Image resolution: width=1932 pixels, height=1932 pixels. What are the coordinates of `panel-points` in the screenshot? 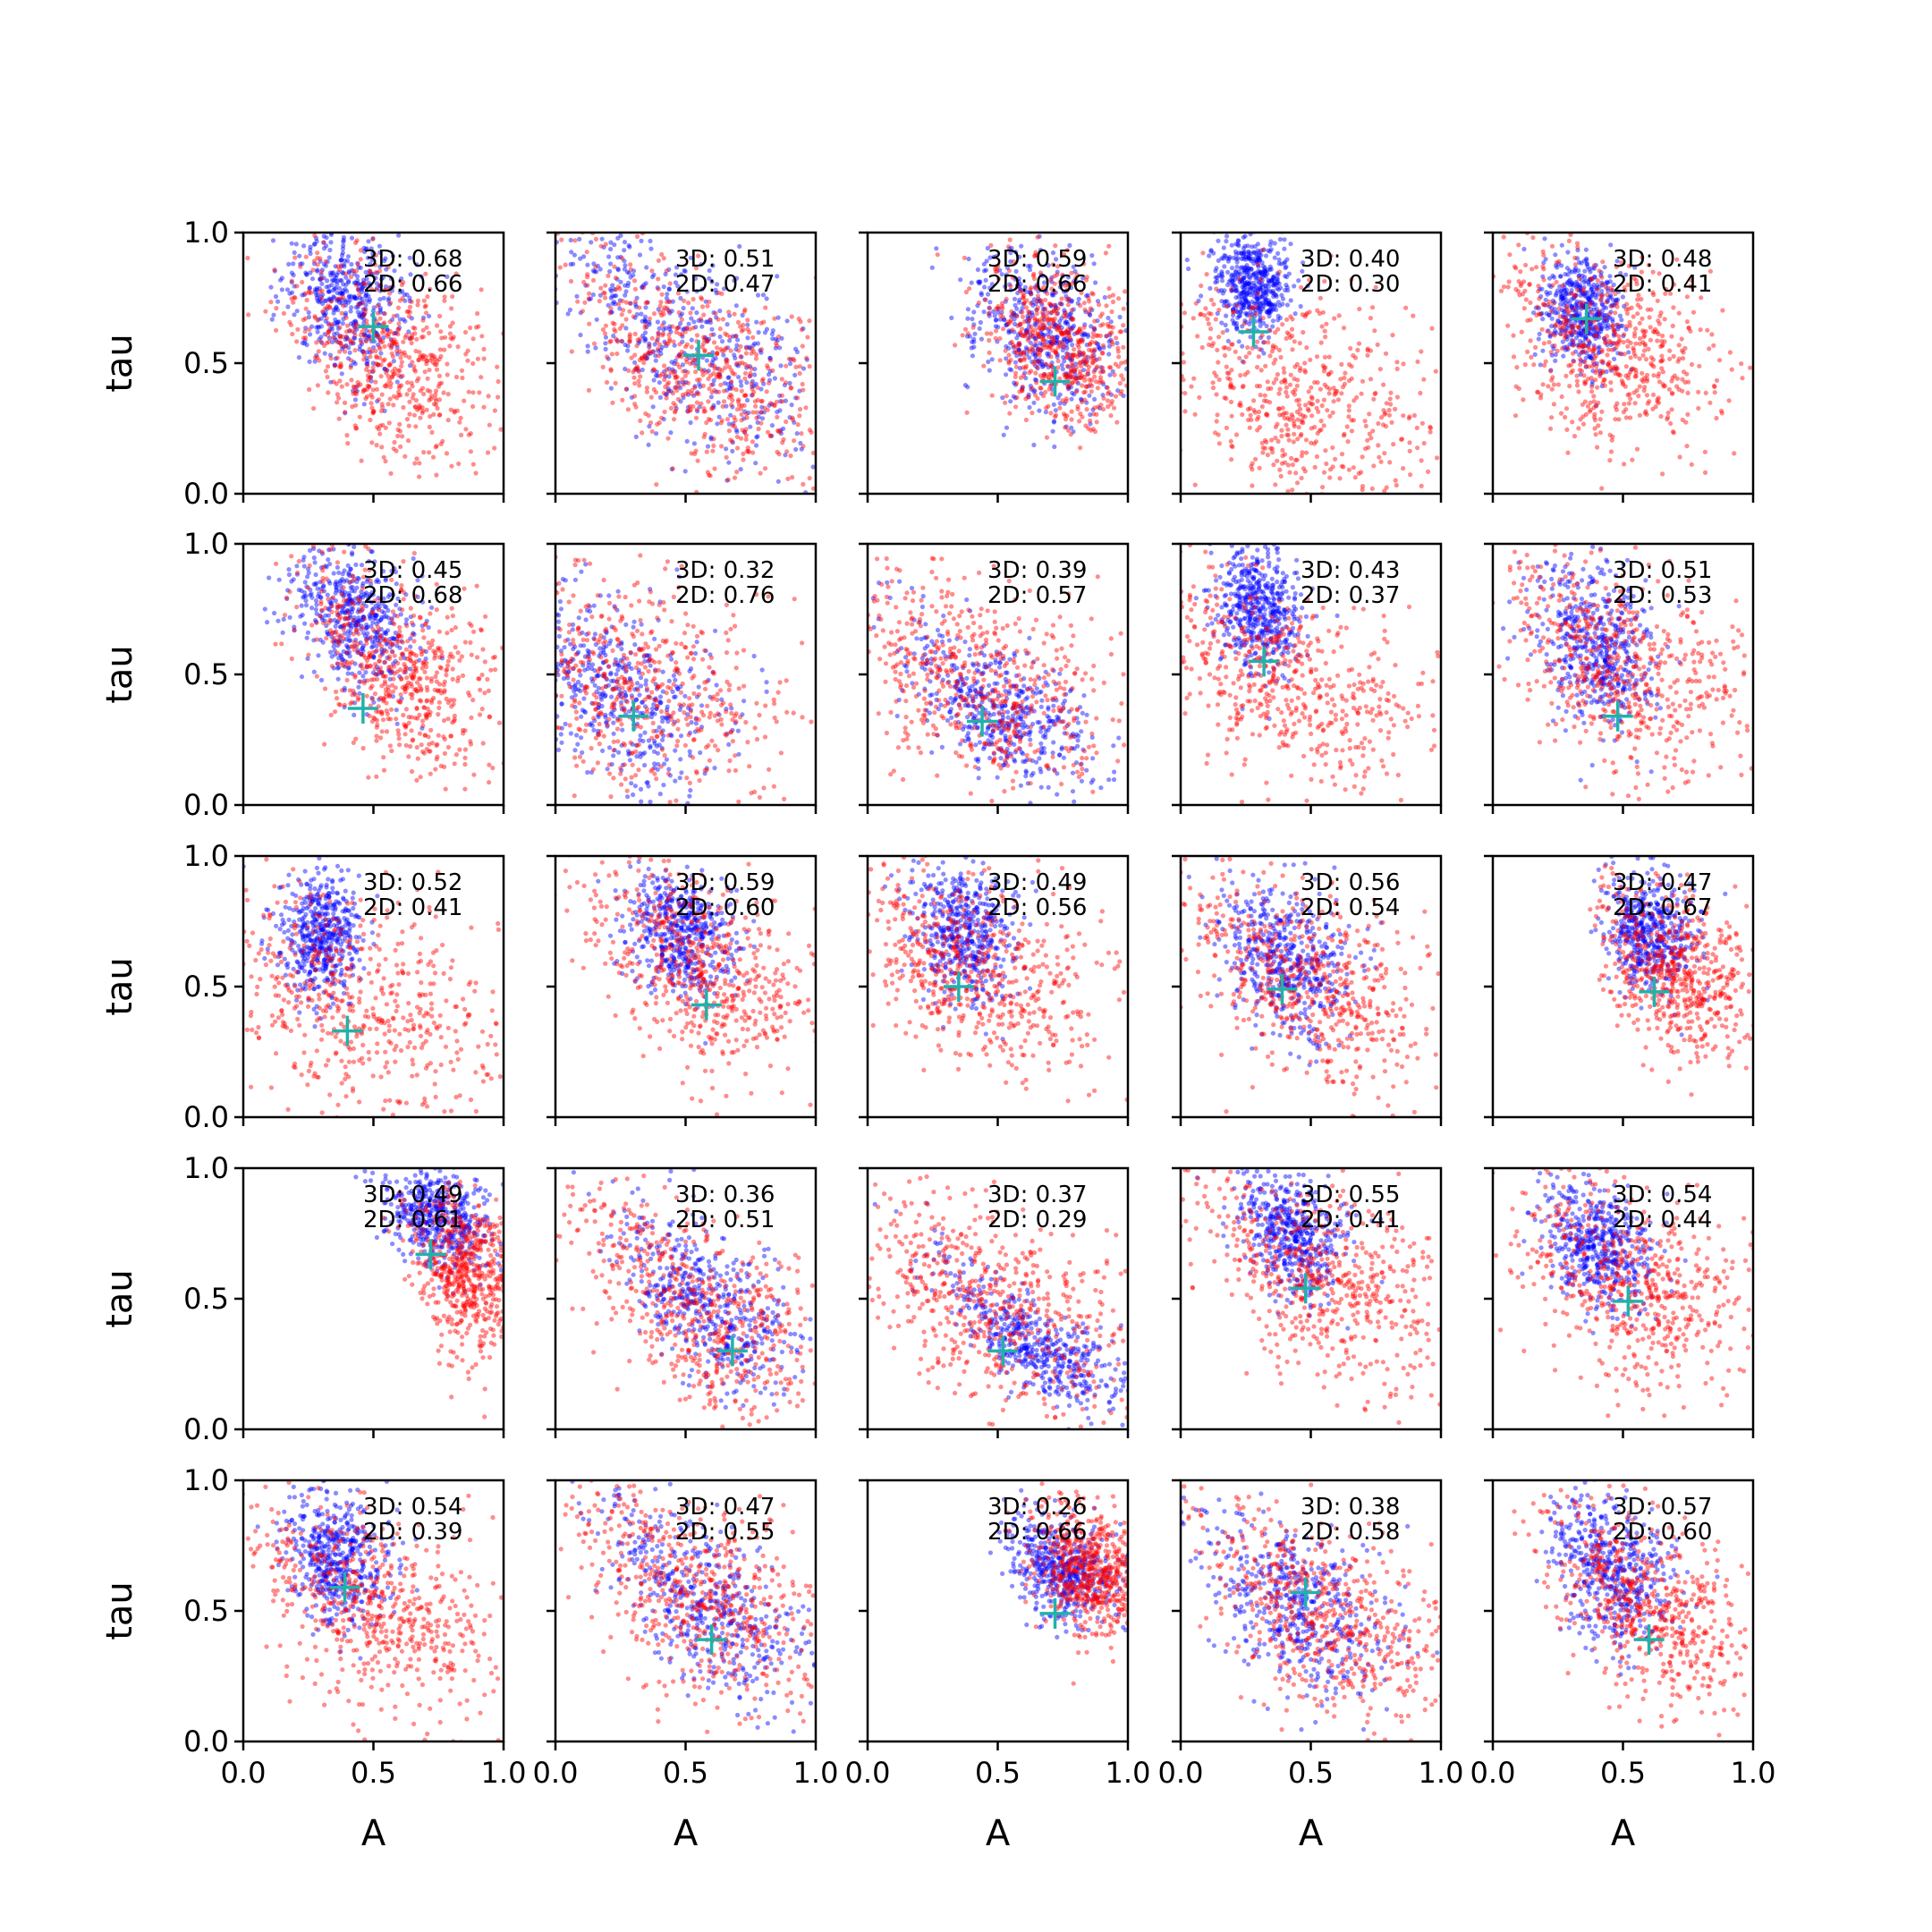 It's located at (685, 363).